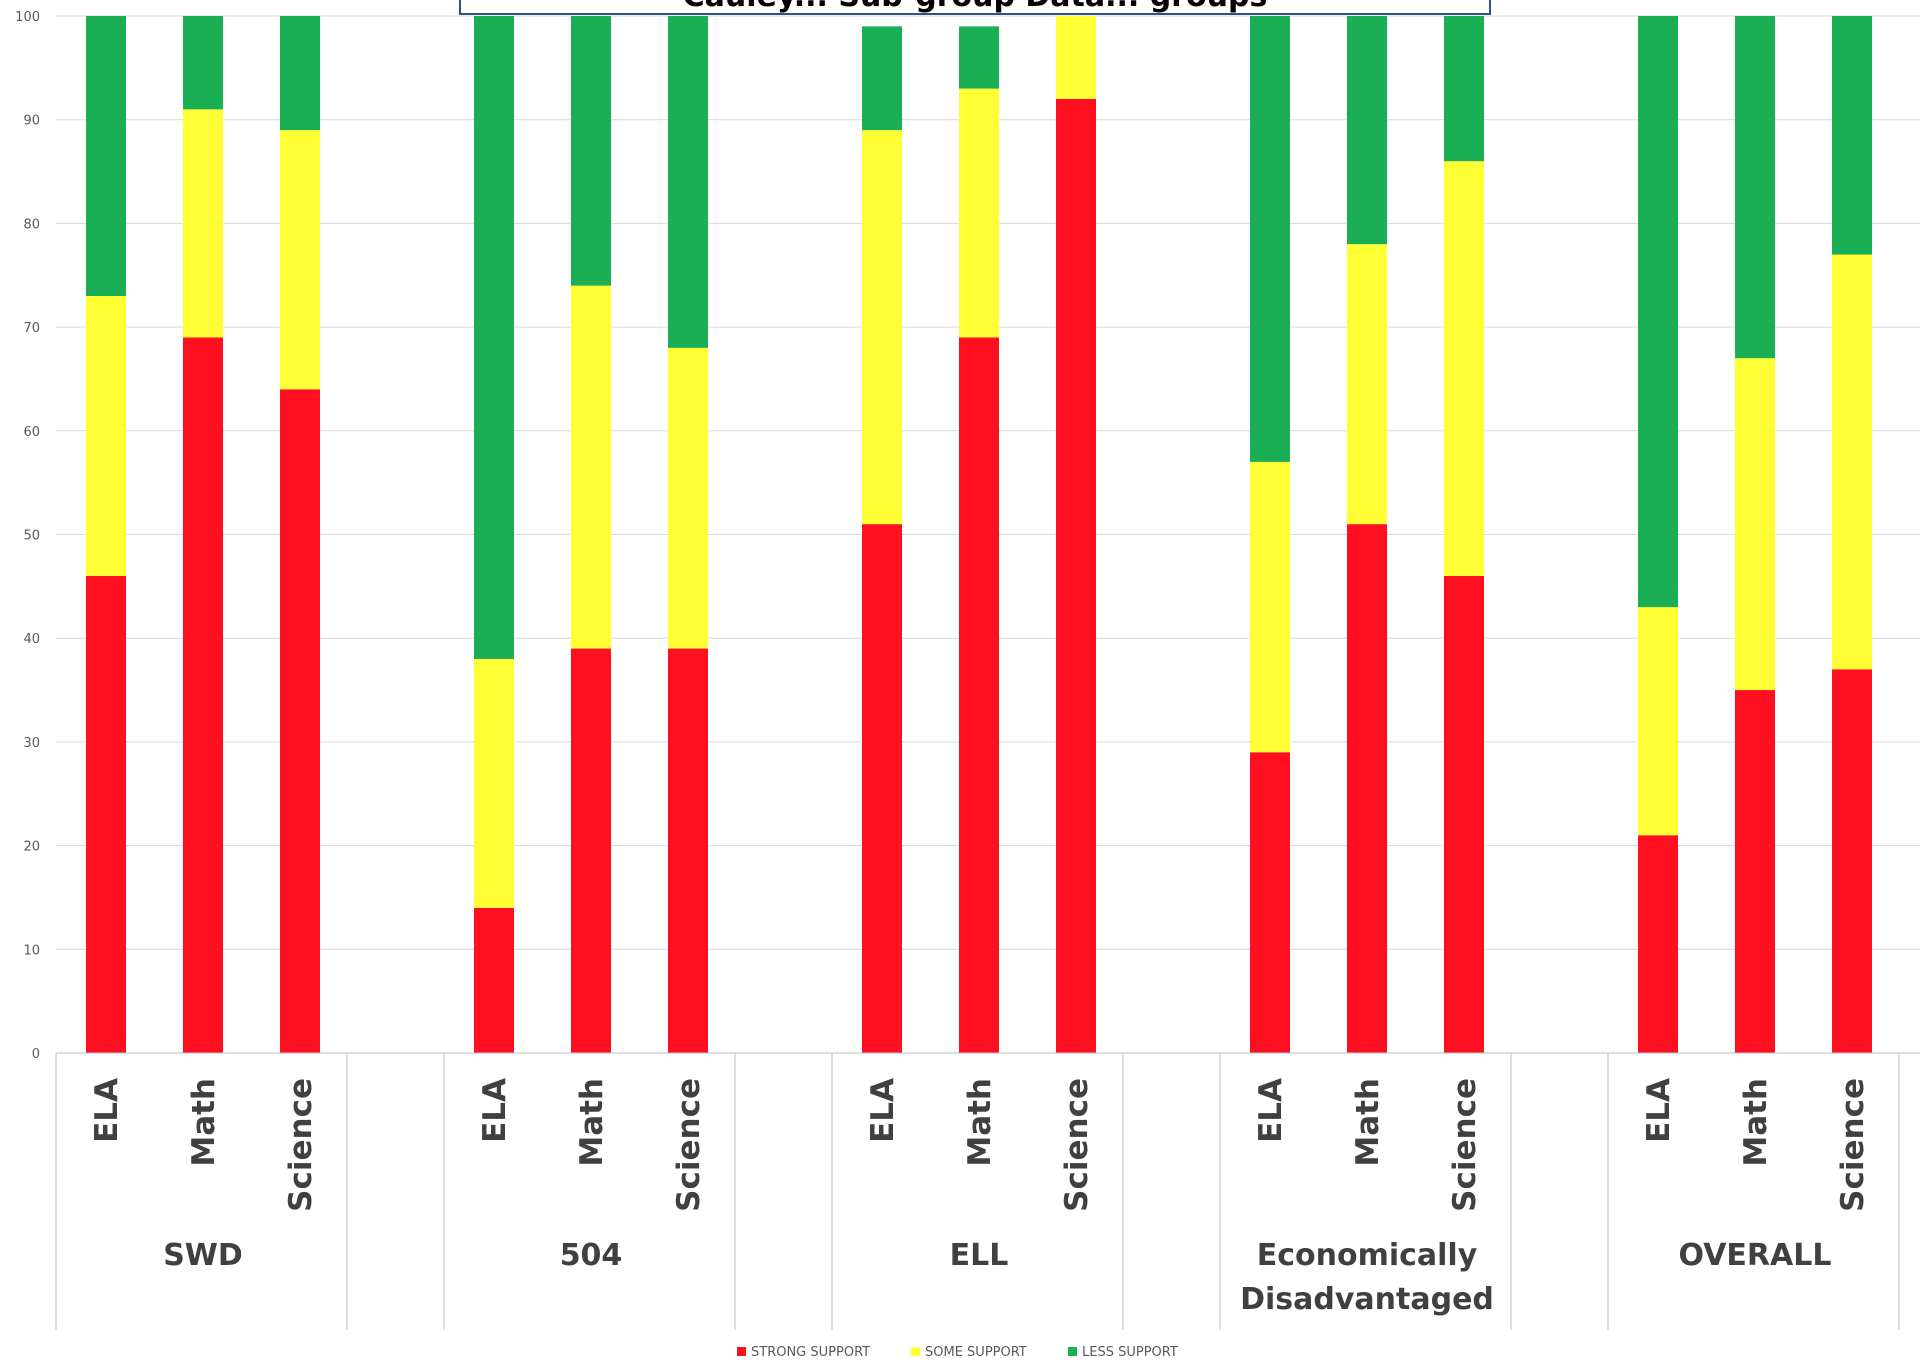  What do you see at coordinates (36, 1054) in the screenshot?
I see `y-tick-label: 0` at bounding box center [36, 1054].